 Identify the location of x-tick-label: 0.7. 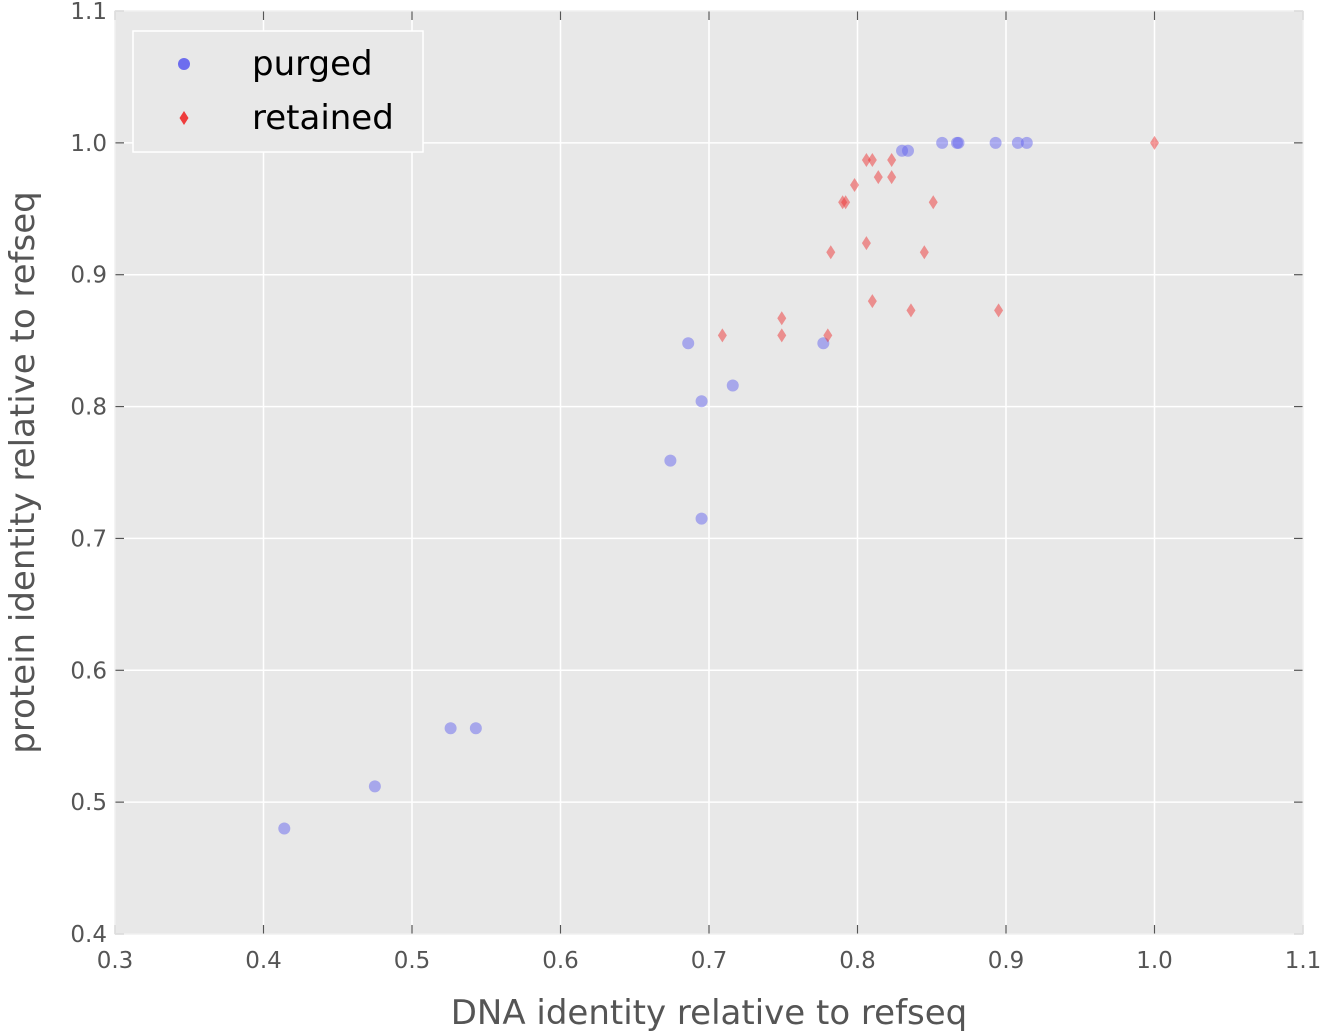
(709, 961).